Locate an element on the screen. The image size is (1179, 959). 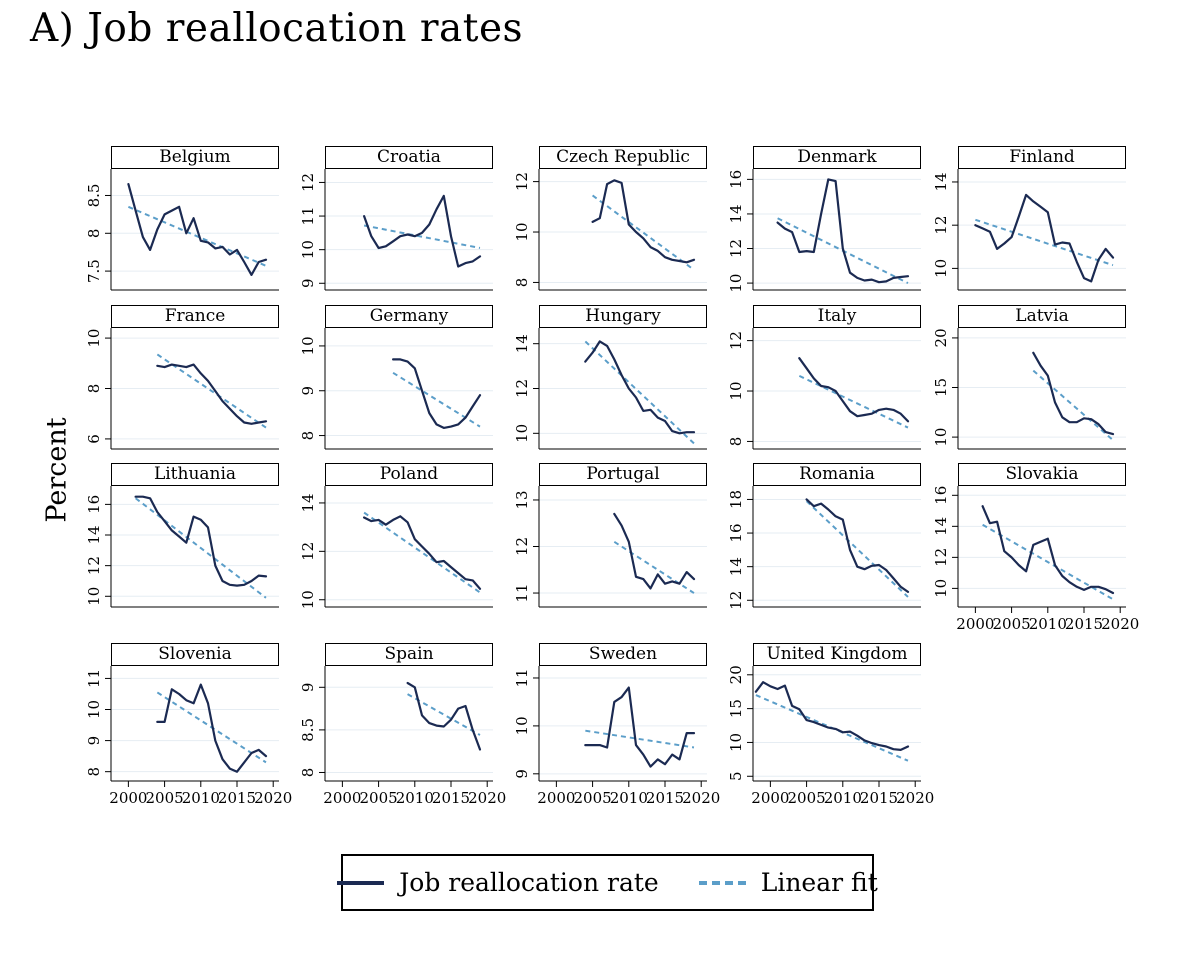
panel-czech-republic: Czech Republic 8 10 12 is located at coordinates (600, 221).